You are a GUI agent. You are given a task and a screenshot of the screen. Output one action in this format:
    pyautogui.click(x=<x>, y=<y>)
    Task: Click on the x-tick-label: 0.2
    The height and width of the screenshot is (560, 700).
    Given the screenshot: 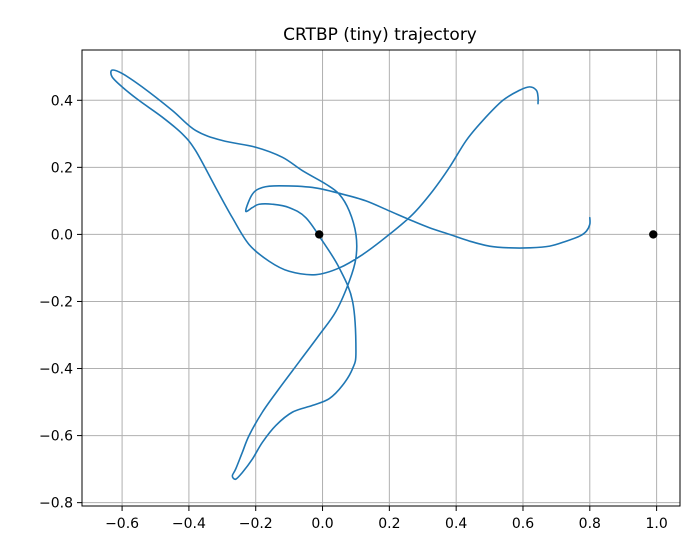 What is the action you would take?
    pyautogui.click(x=389, y=524)
    